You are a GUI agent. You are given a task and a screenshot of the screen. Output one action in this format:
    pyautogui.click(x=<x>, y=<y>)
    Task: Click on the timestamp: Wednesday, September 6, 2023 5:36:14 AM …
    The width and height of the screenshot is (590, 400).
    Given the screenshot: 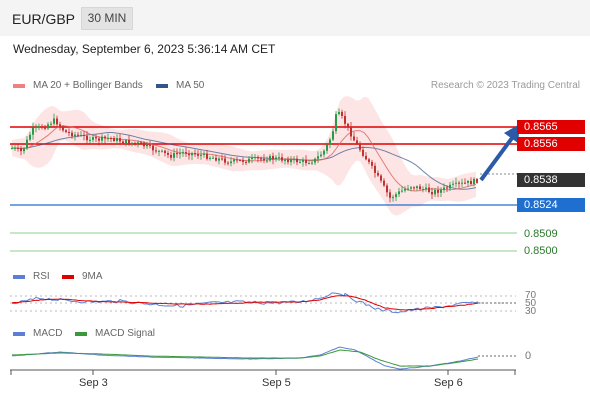 What is the action you would take?
    pyautogui.click(x=144, y=49)
    